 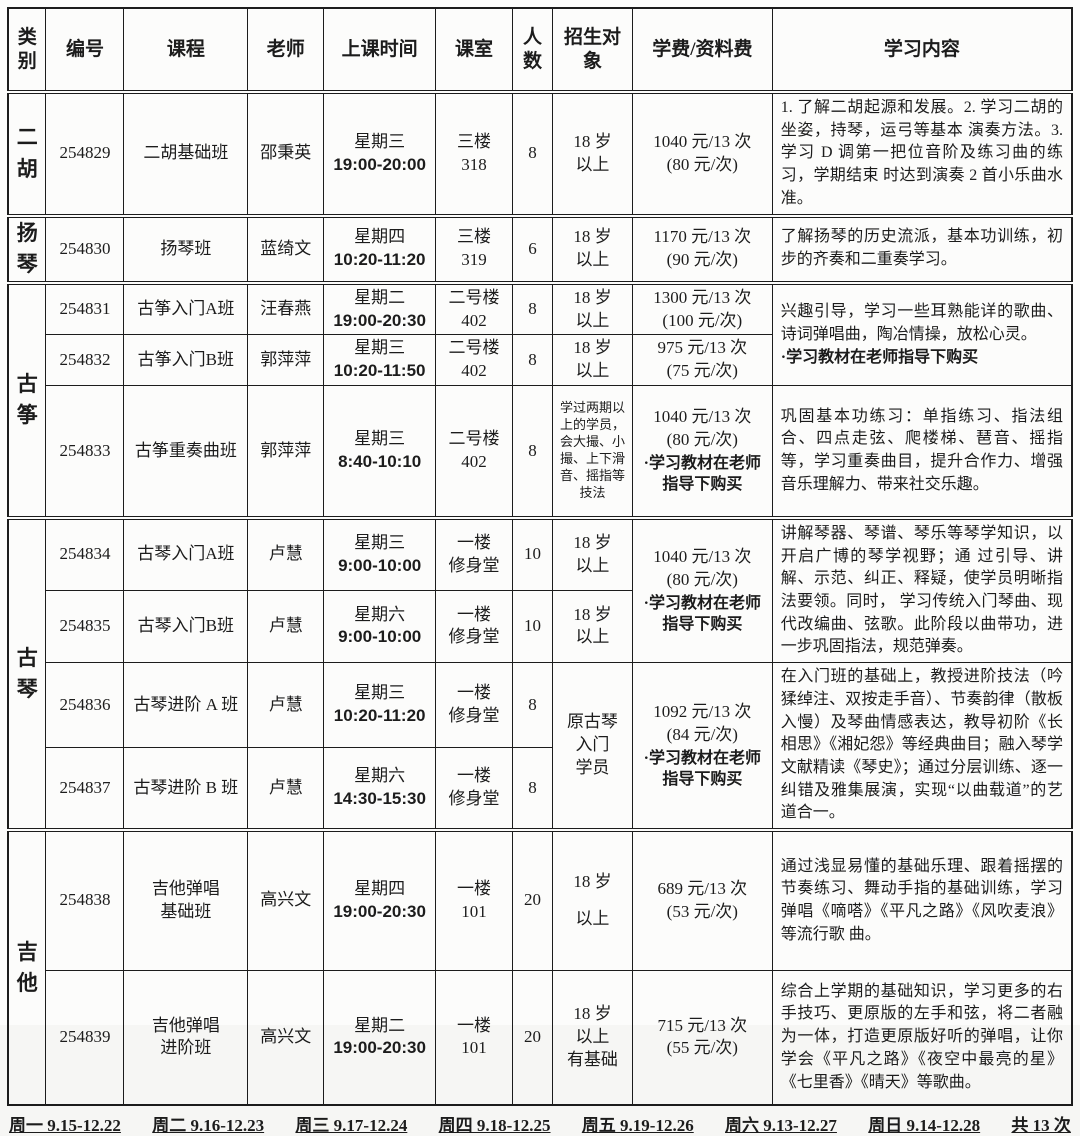 I want to click on course-id: 254835, so click(x=85, y=626).